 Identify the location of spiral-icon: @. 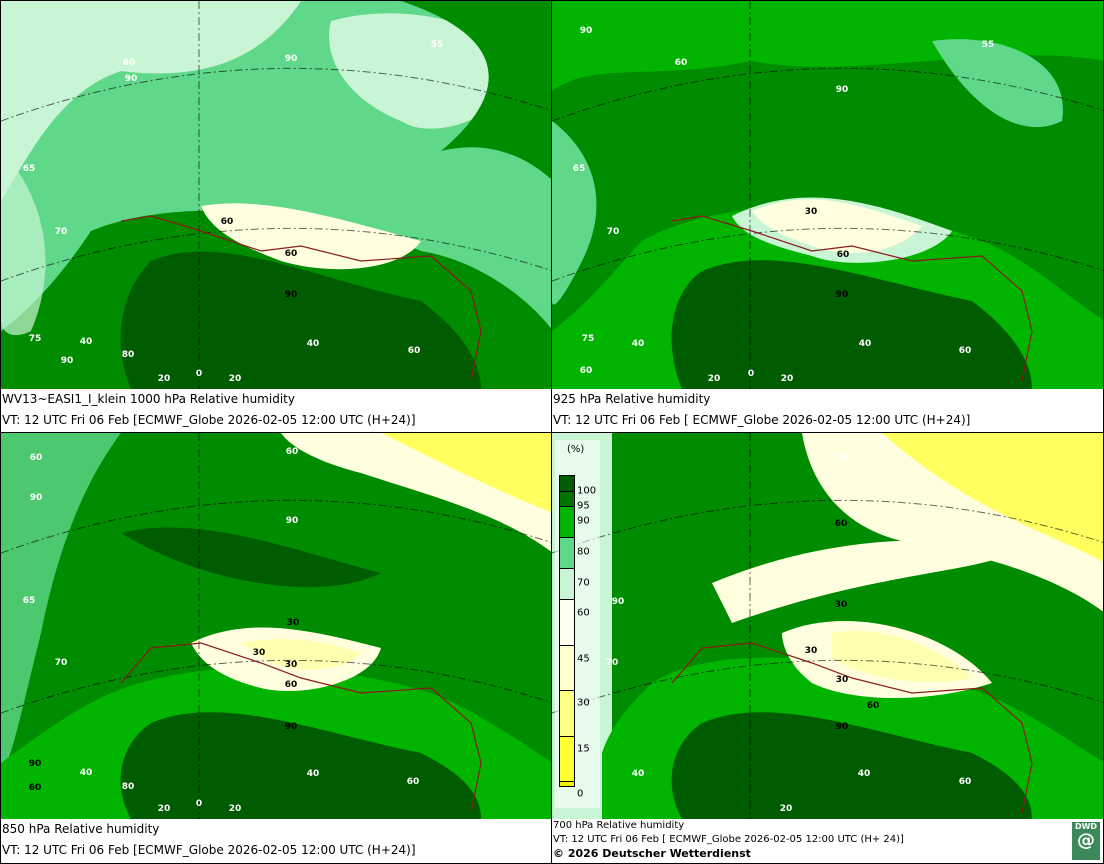
(1086, 840).